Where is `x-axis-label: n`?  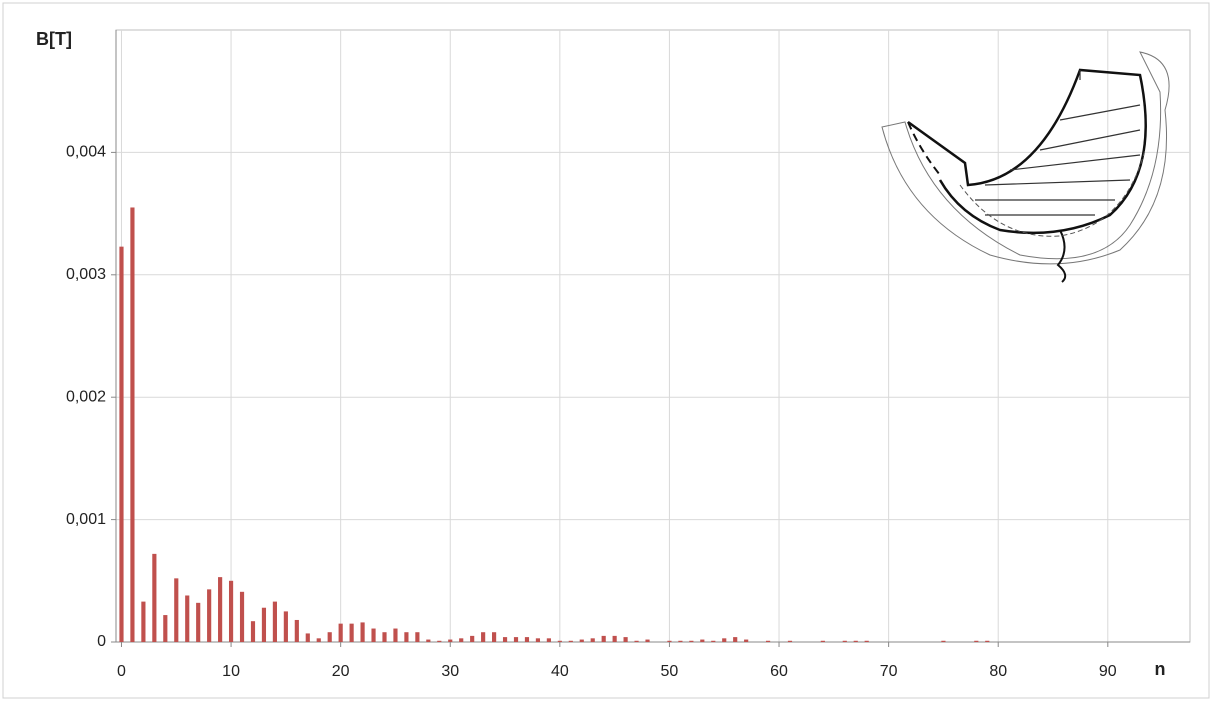 x-axis-label: n is located at coordinates (1160, 669).